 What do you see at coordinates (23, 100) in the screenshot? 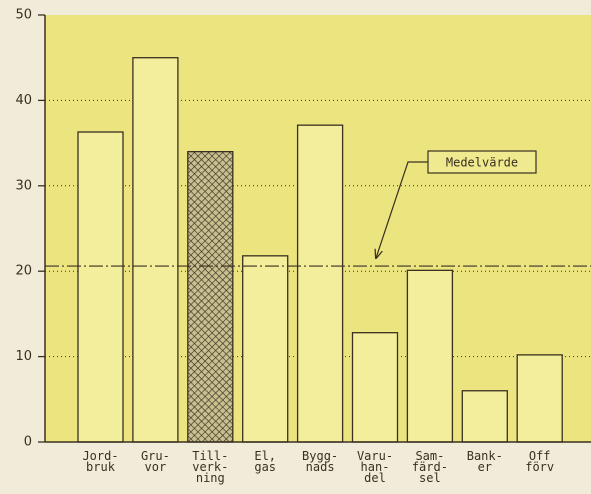
I see `y-tick-label: 40` at bounding box center [23, 100].